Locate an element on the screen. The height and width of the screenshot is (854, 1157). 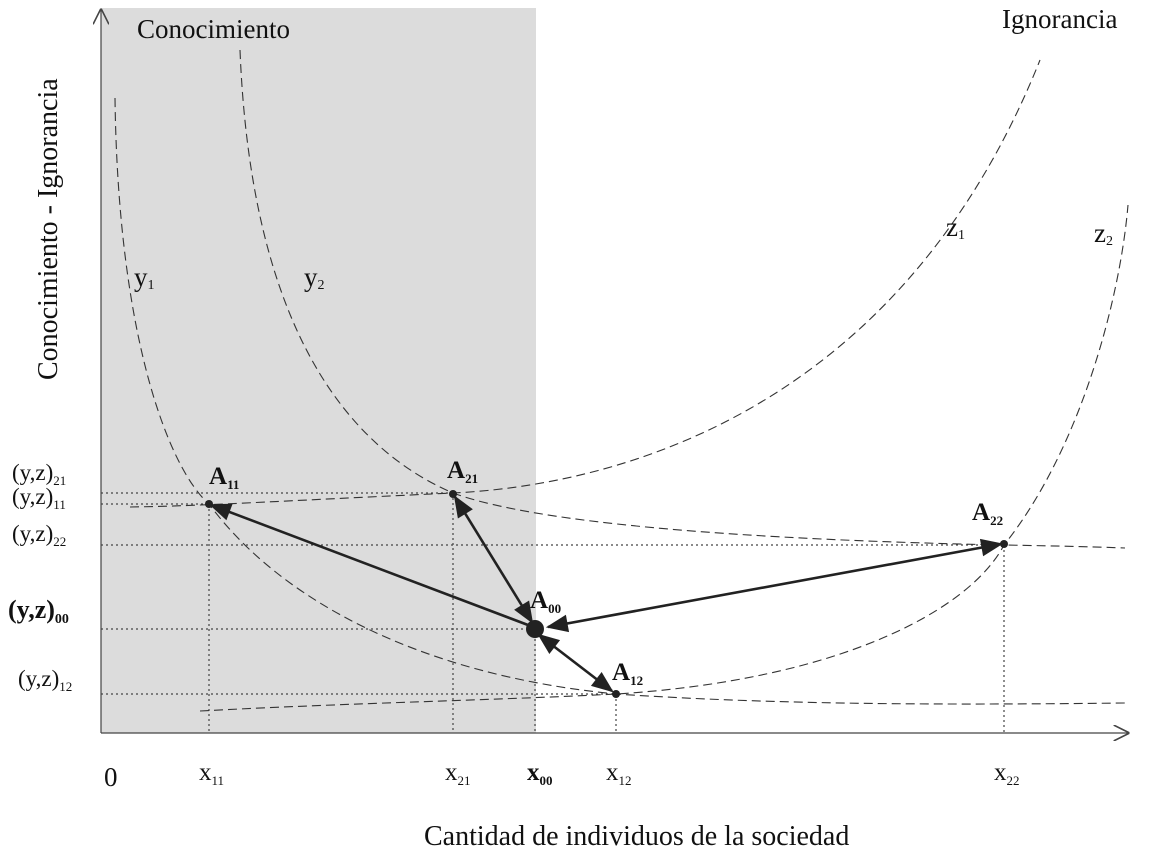
point-a21 is located at coordinates (453, 494).